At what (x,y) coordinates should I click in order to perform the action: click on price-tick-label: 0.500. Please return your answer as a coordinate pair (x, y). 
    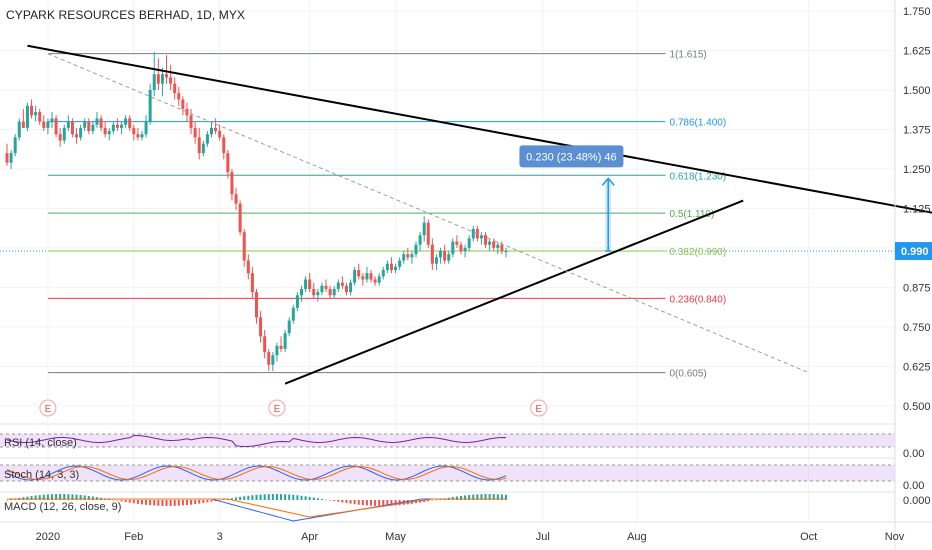
    Looking at the image, I should click on (917, 407).